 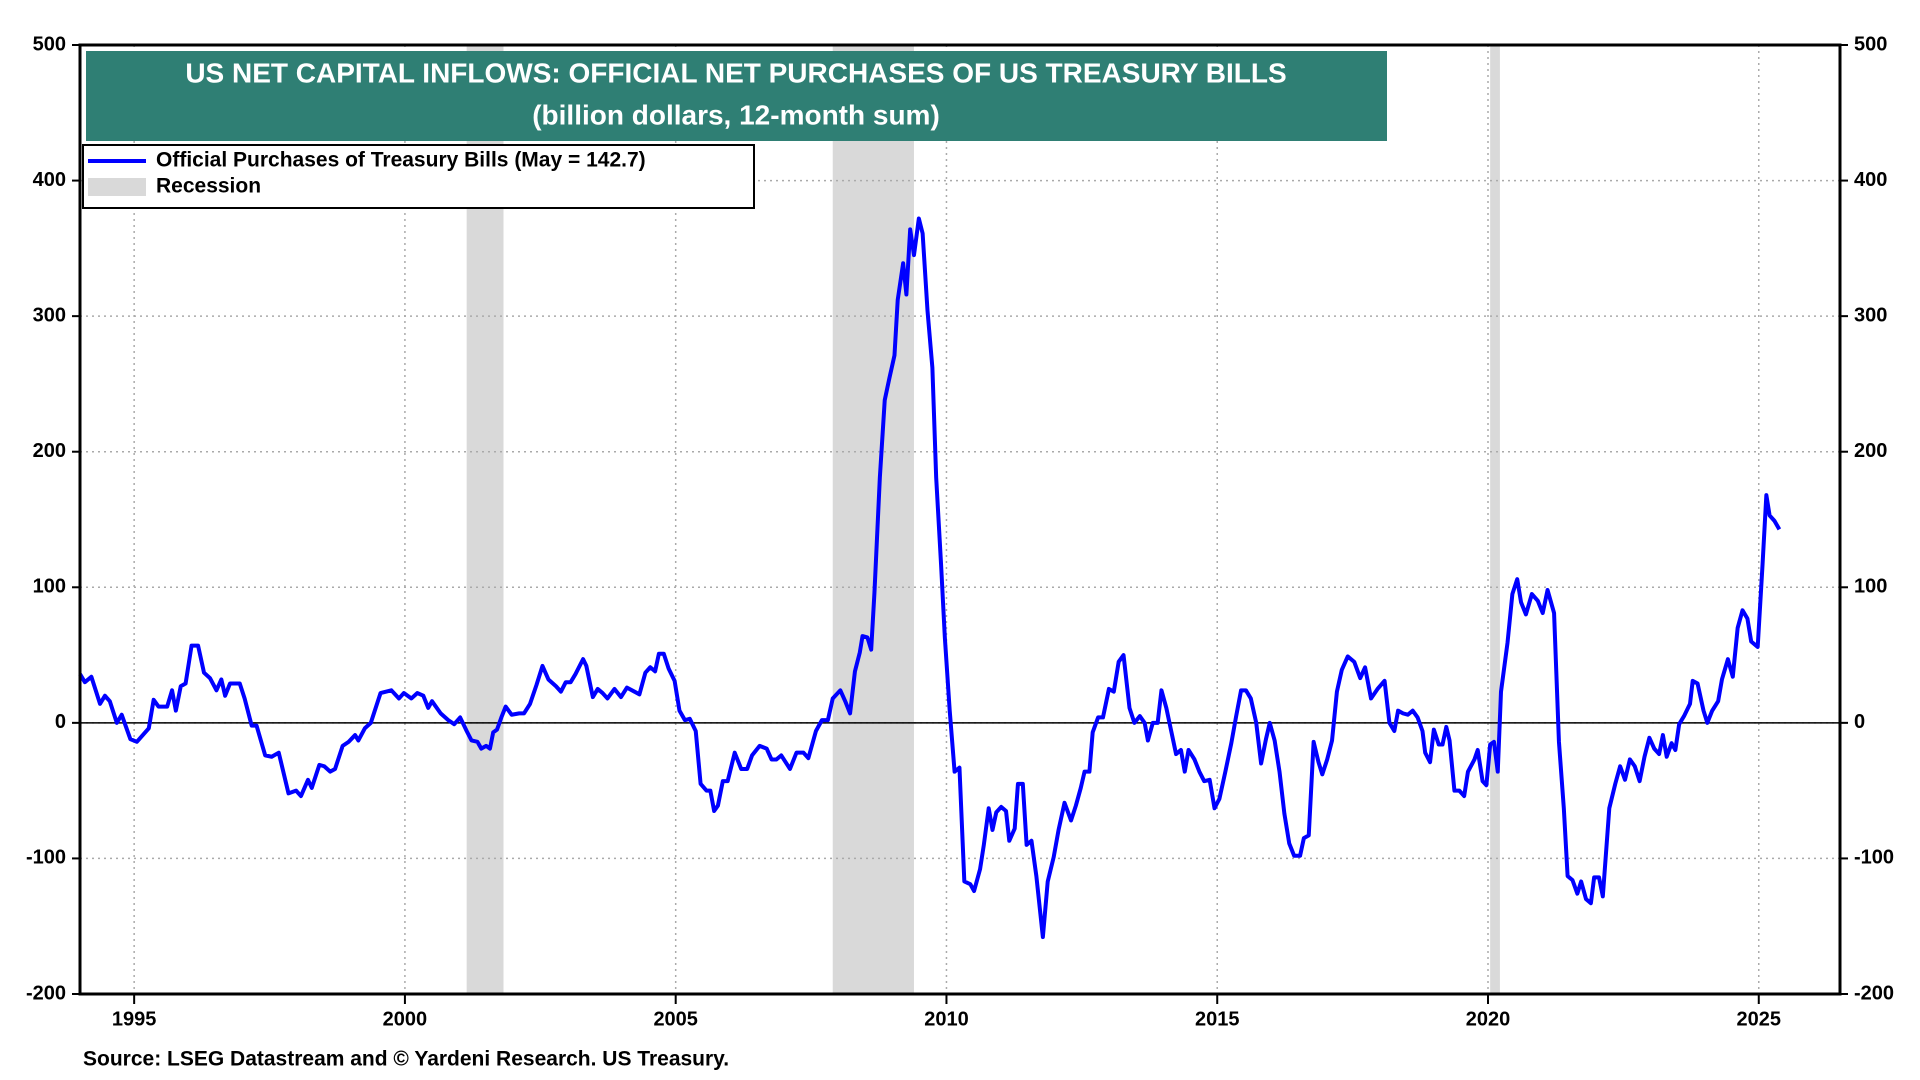 What do you see at coordinates (1870, 451) in the screenshot?
I see `y2-tick-label: 200` at bounding box center [1870, 451].